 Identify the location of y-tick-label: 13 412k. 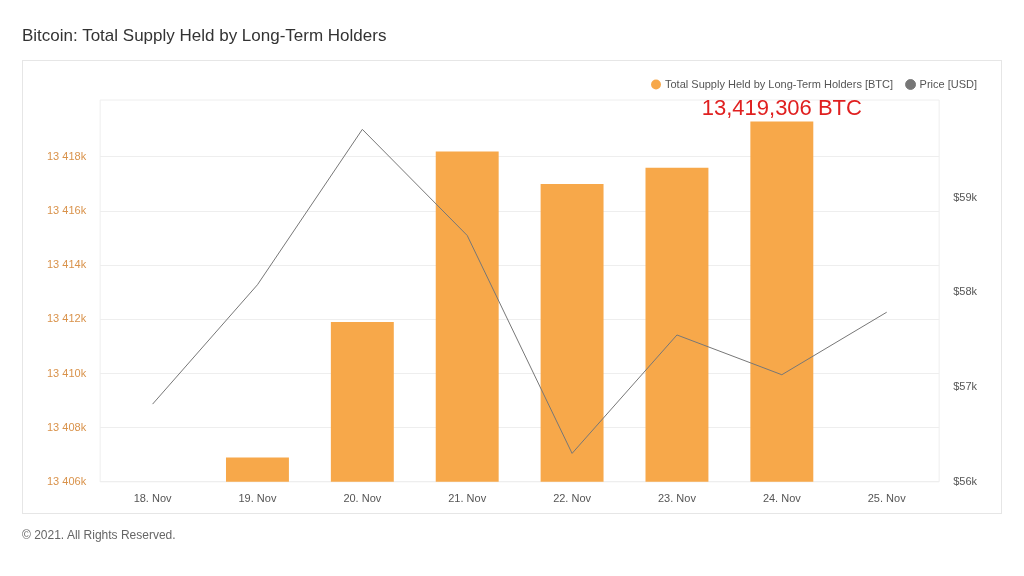
(66, 318).